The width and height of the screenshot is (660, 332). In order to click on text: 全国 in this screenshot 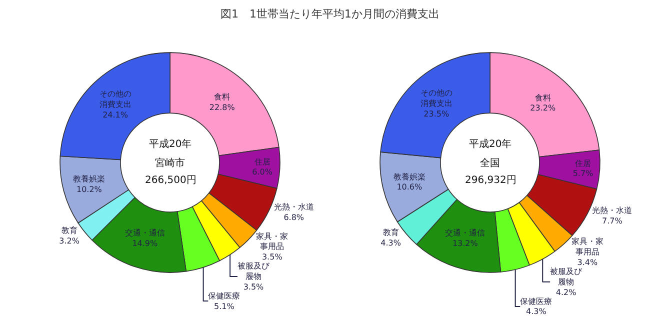, I will do `click(490, 163)`.